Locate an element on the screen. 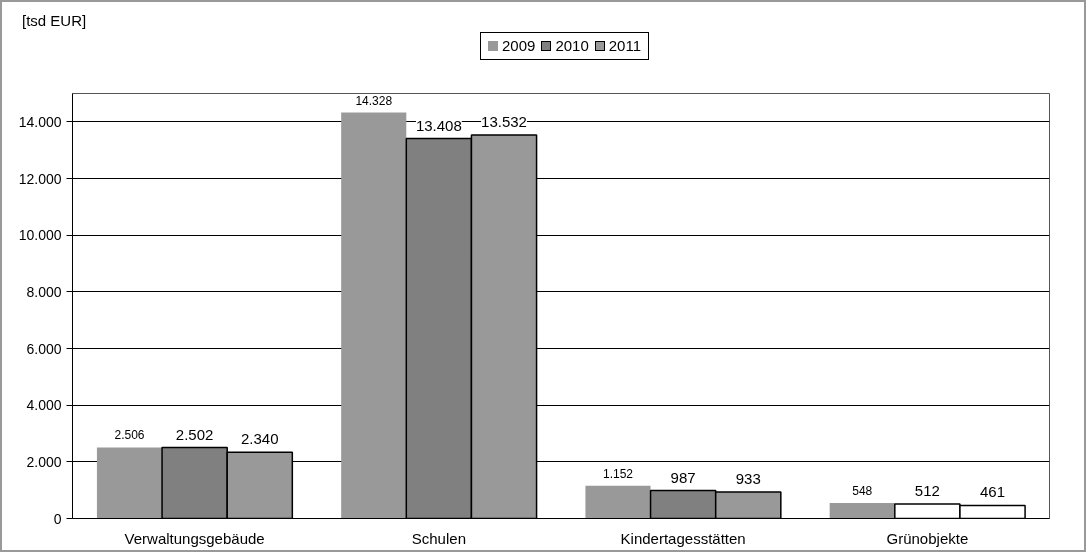 The image size is (1089, 558). x-tick-label: Grünobjekte is located at coordinates (927, 538).